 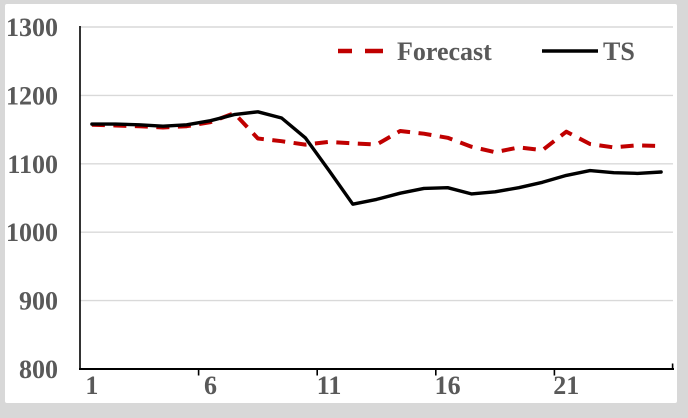 What do you see at coordinates (38, 369) in the screenshot?
I see `y-axis-tick-label: 800` at bounding box center [38, 369].